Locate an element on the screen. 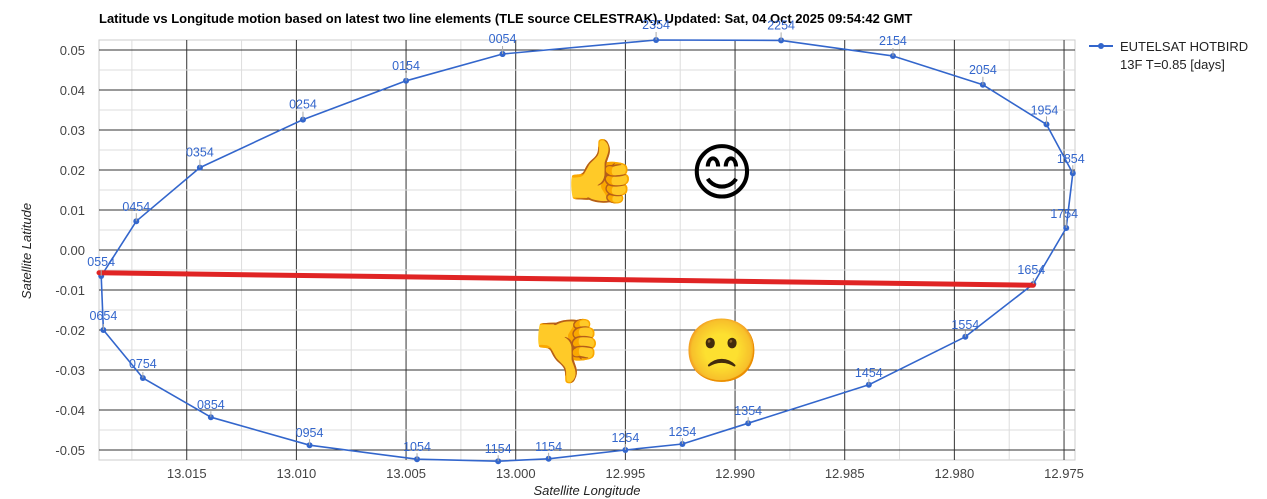 The width and height of the screenshot is (1267, 499). legend: EUTELSAT HOTBIRD 13F T=0.85 [days] is located at coordinates (1168, 55).